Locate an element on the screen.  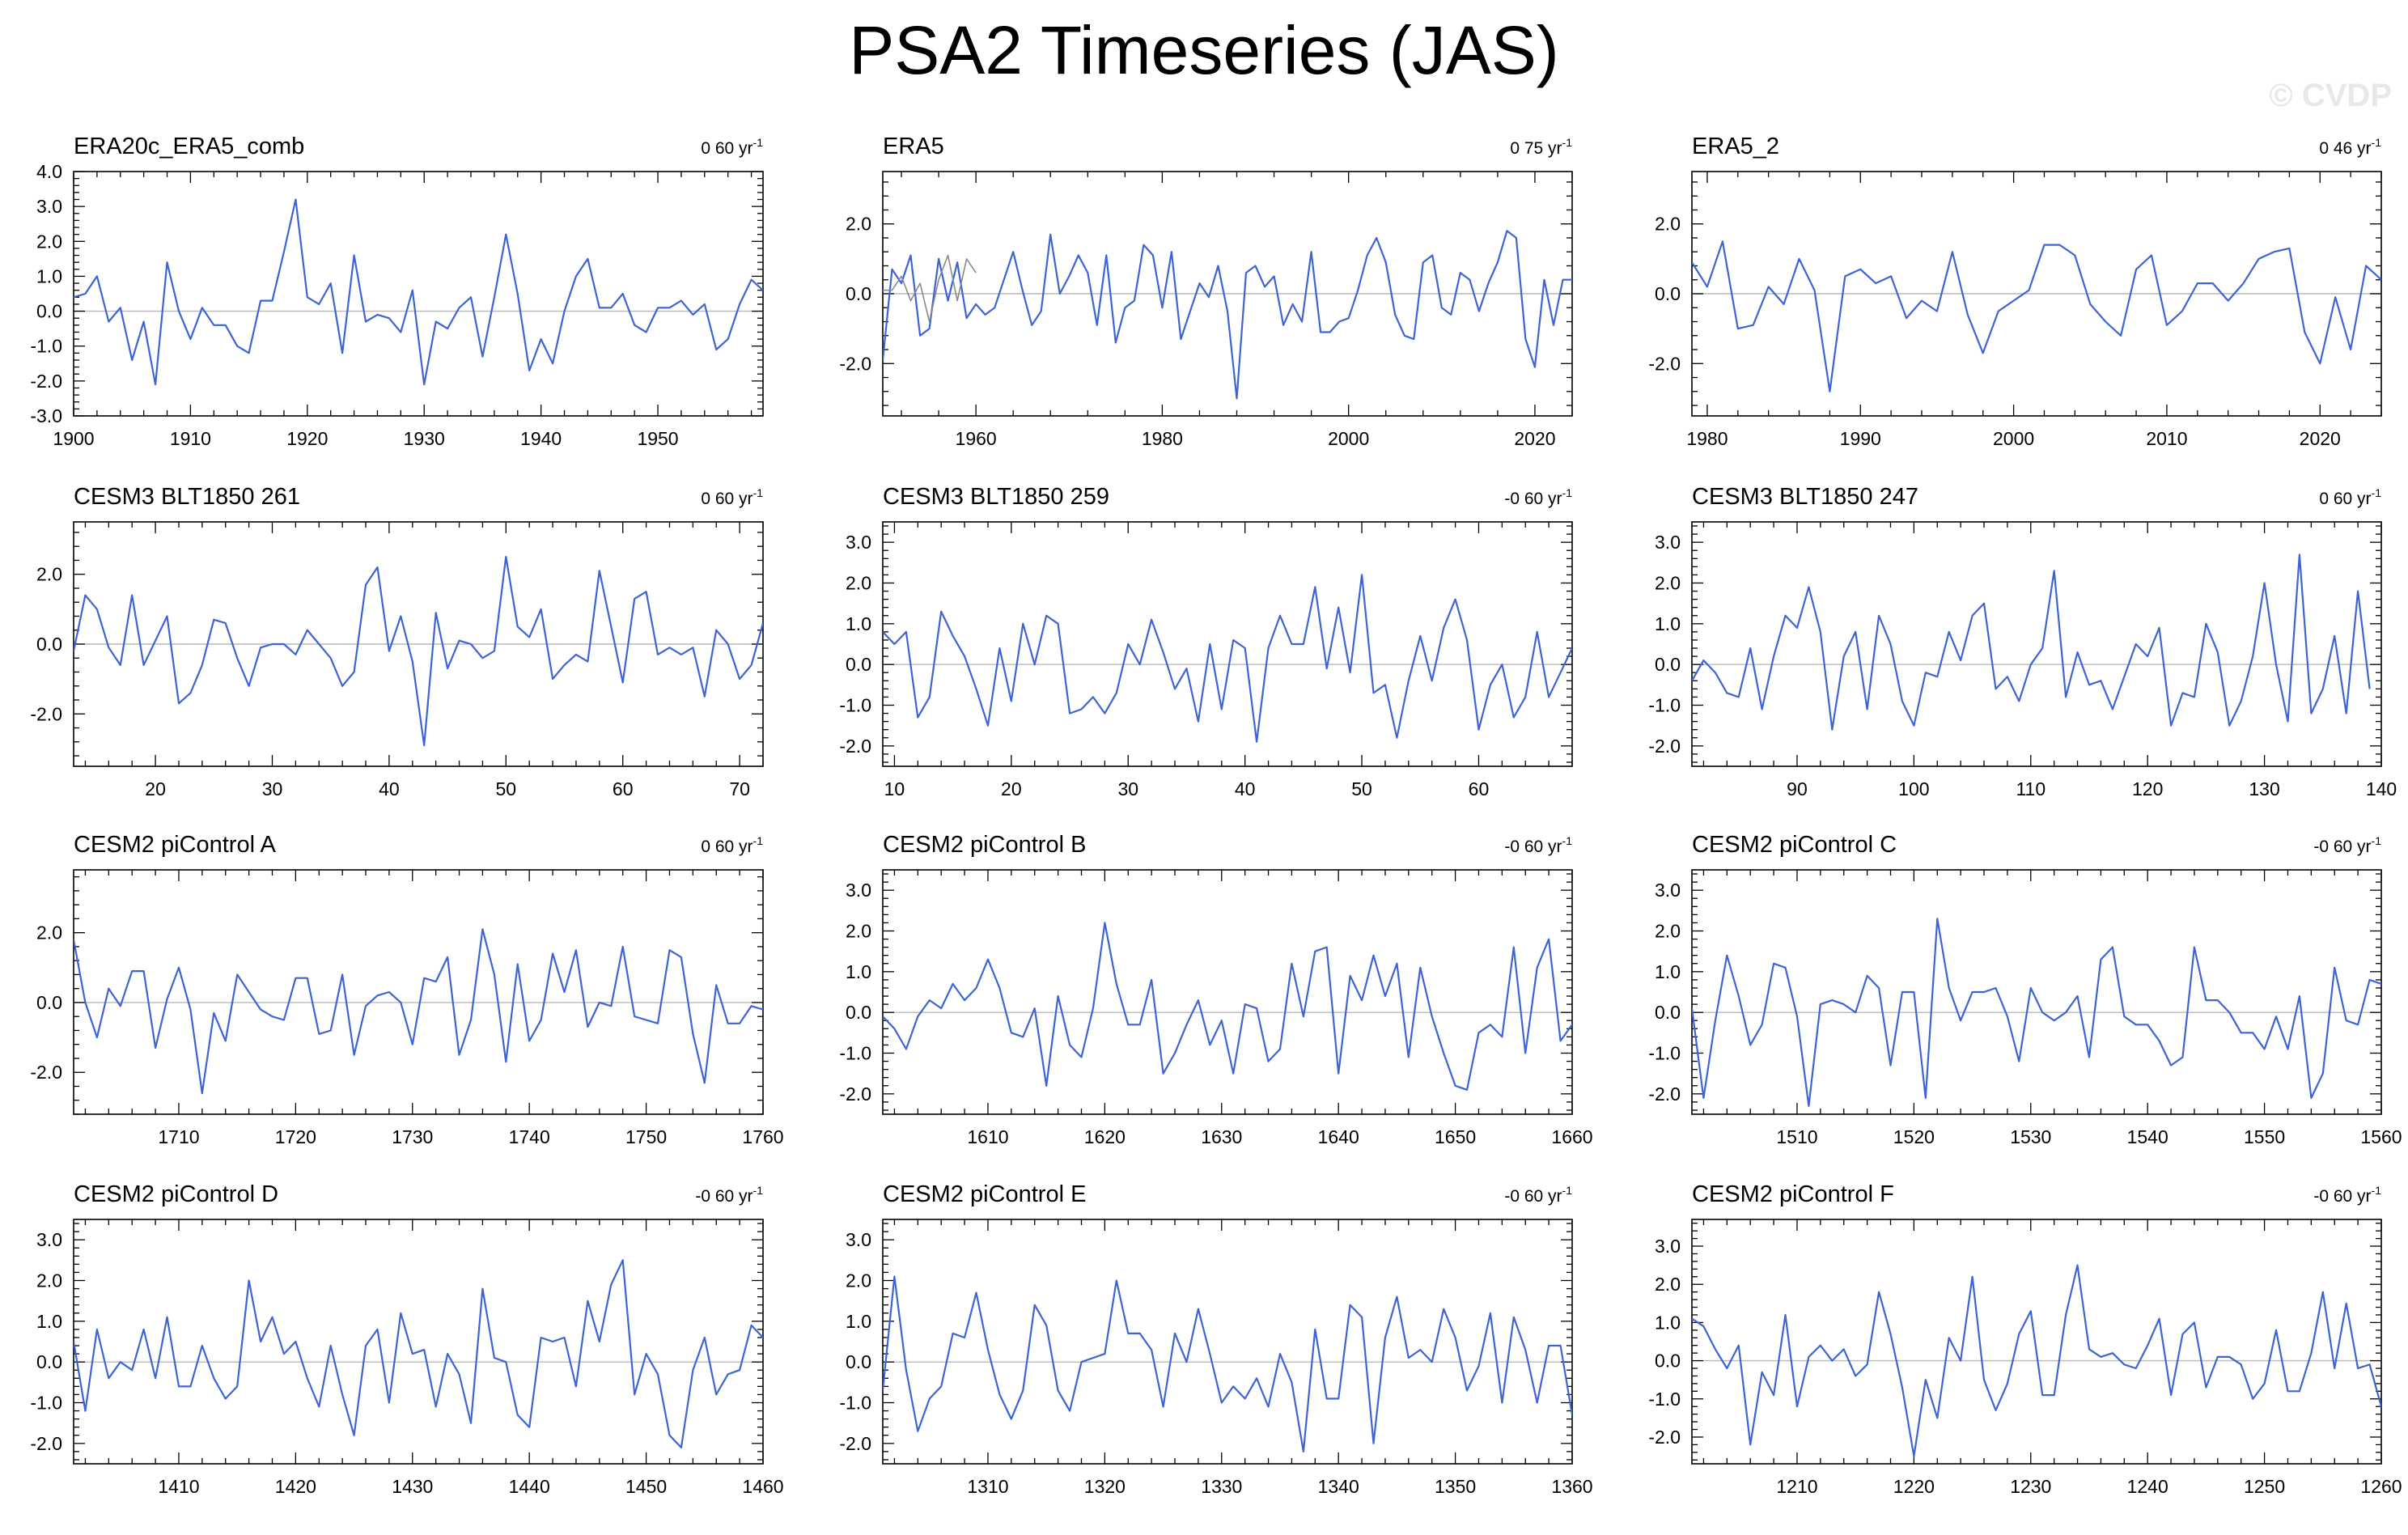
page-title: PSA2 Timeseries (JAS) is located at coordinates (1204, 50).